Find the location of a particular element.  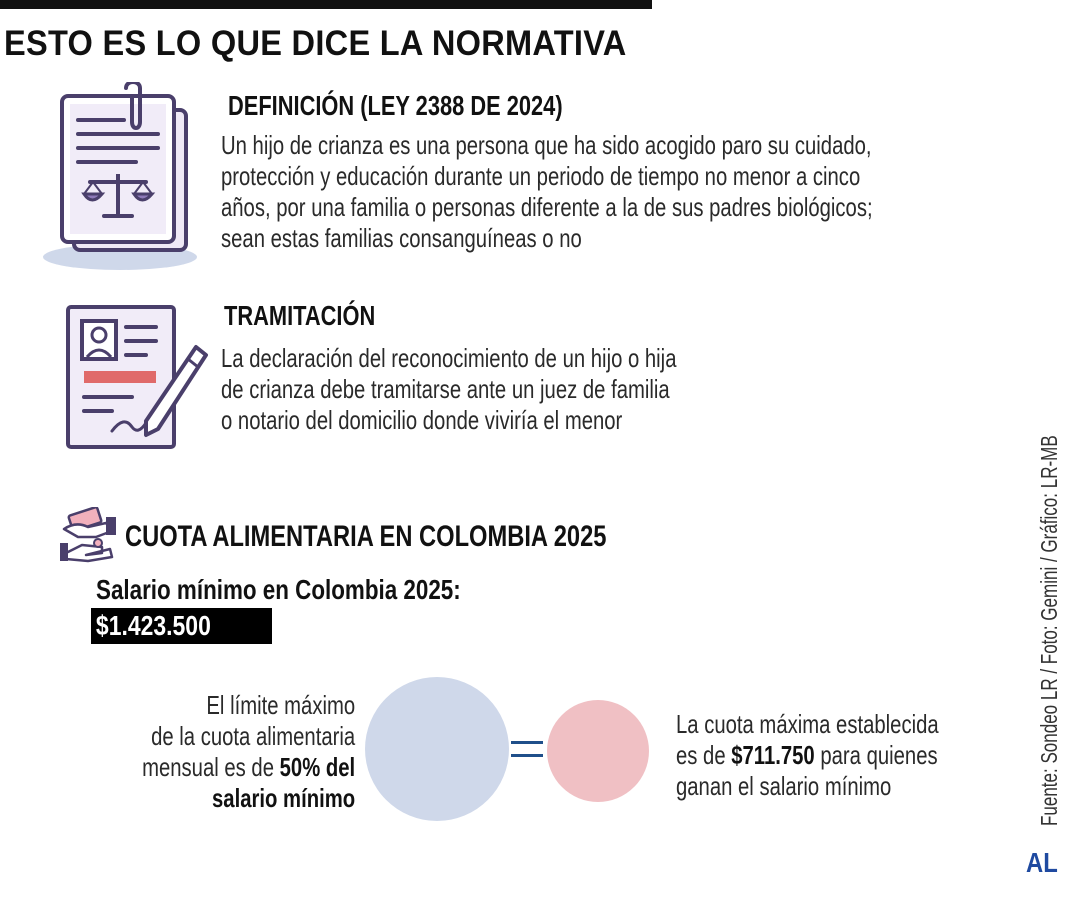

signed-document-pen-icon is located at coordinates (137, 378).